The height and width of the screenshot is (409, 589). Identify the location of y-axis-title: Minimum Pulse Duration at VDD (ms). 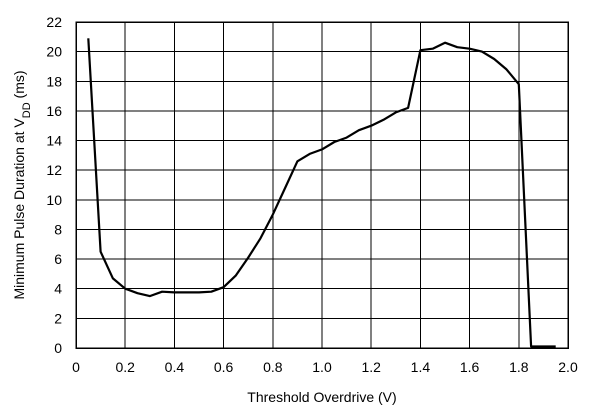
(22, 184).